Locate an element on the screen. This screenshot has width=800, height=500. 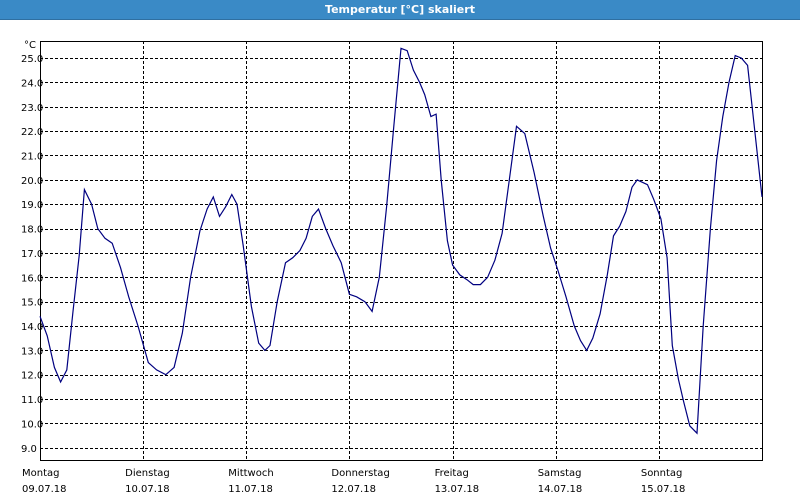
y-tick-label: 20.0 is located at coordinates (32, 181).